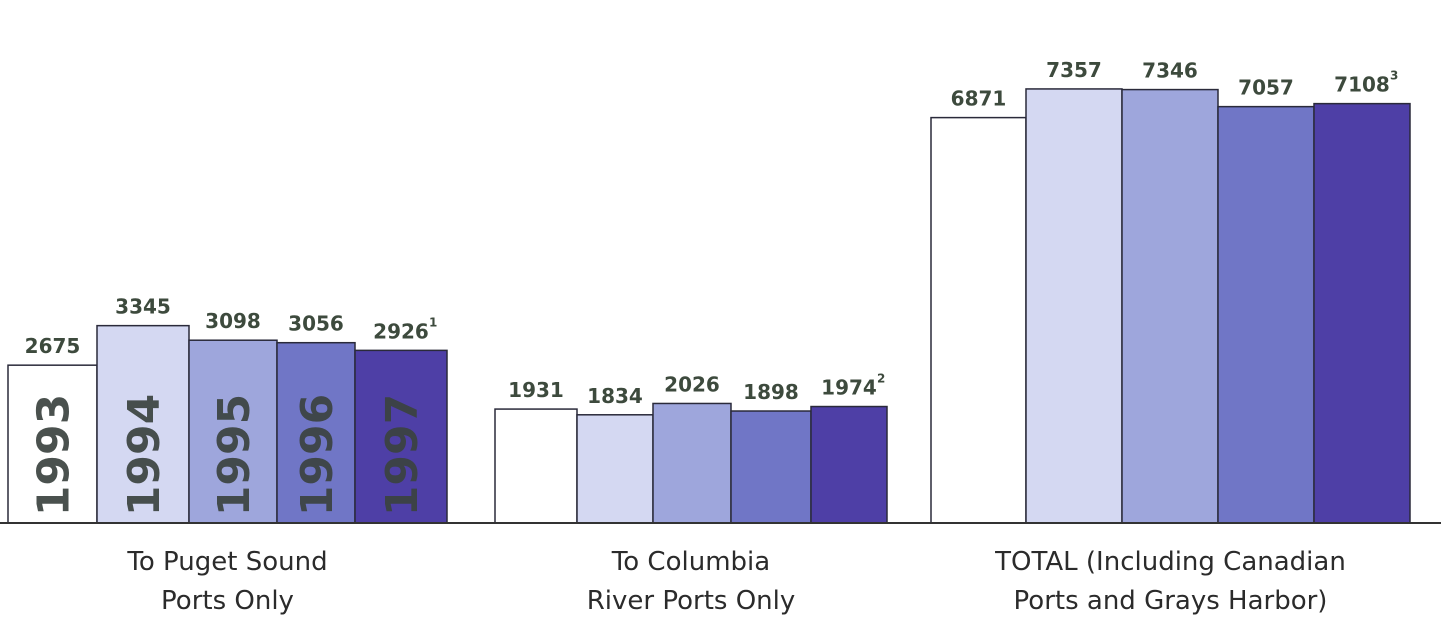  Describe the element at coordinates (536, 466) in the screenshot. I see `bar-group2-1993` at that location.